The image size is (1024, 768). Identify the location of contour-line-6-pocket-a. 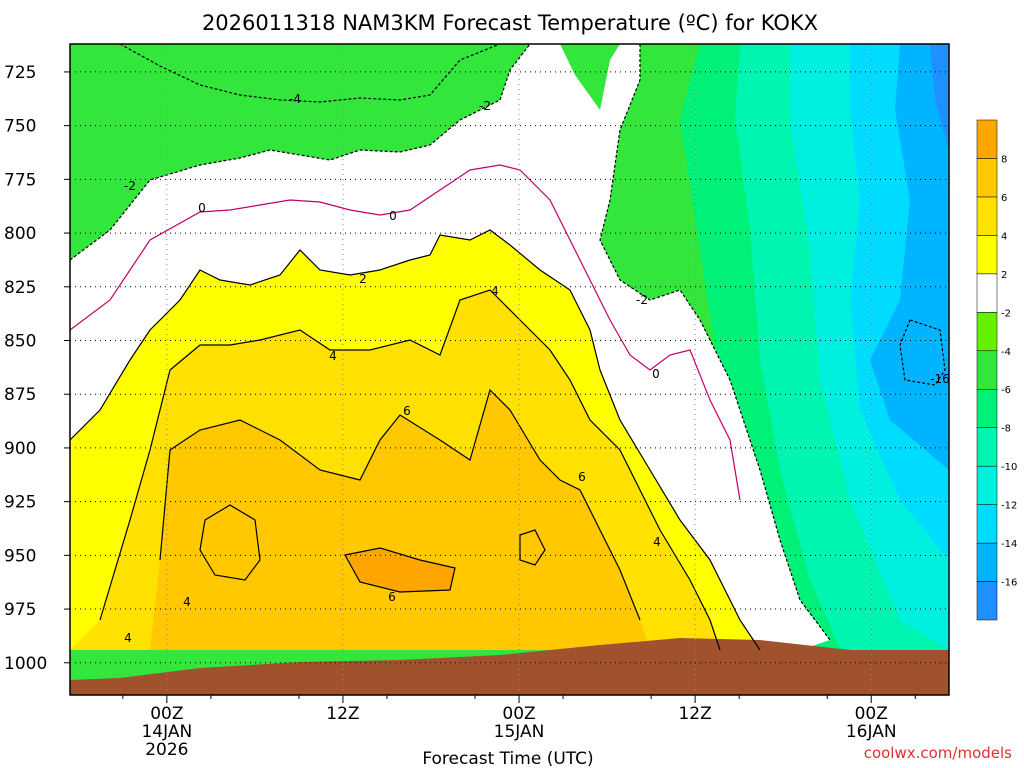
(230, 542).